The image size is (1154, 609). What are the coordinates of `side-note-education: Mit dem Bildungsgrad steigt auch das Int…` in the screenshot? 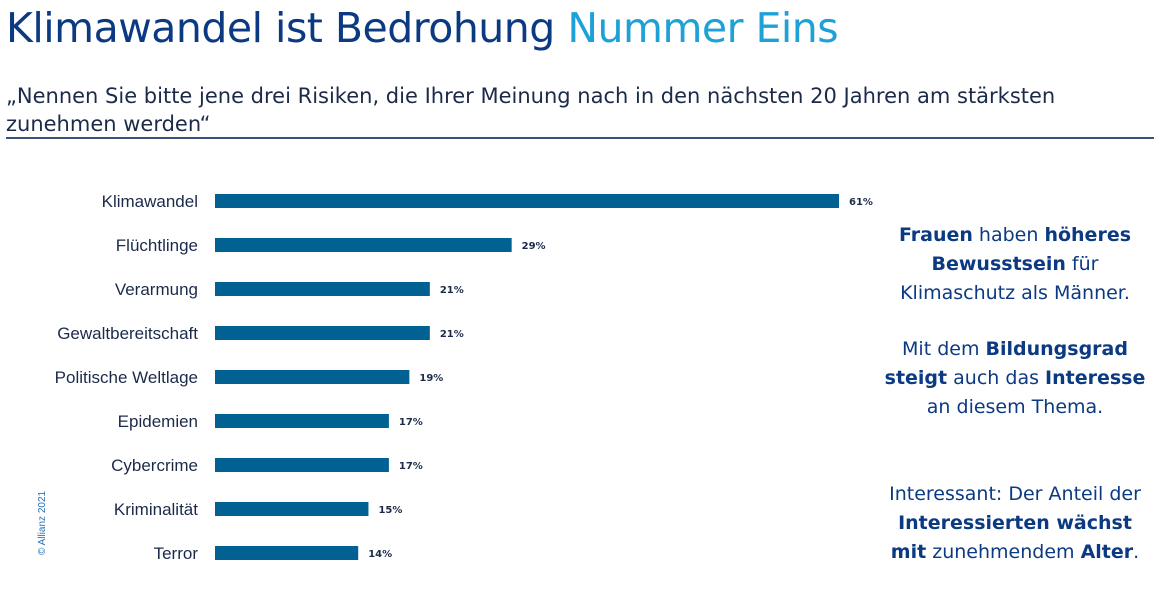 It's located at (1015, 378).